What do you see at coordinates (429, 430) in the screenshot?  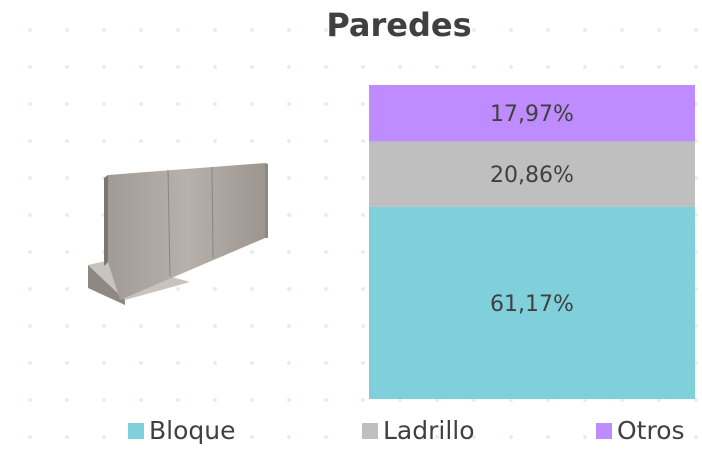 I see `legend-label: Ladrillo` at bounding box center [429, 430].